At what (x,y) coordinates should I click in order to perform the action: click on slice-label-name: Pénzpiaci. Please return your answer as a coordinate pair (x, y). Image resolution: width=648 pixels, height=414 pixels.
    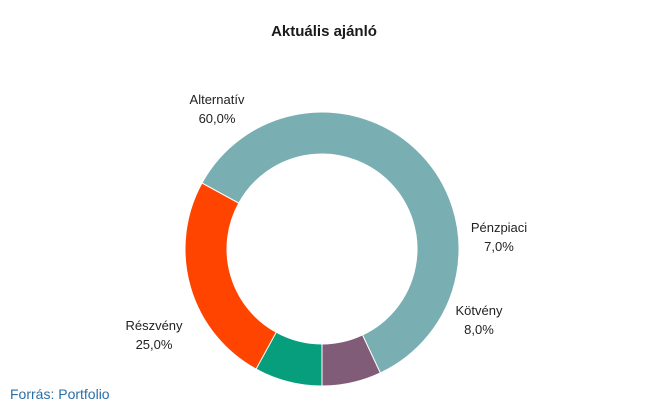
    Looking at the image, I should click on (499, 227).